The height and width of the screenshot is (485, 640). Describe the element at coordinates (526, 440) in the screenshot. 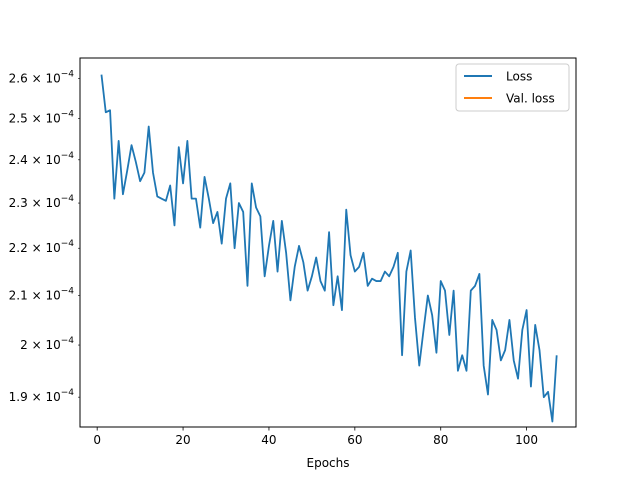

I see `x-tick-label: 100` at that location.